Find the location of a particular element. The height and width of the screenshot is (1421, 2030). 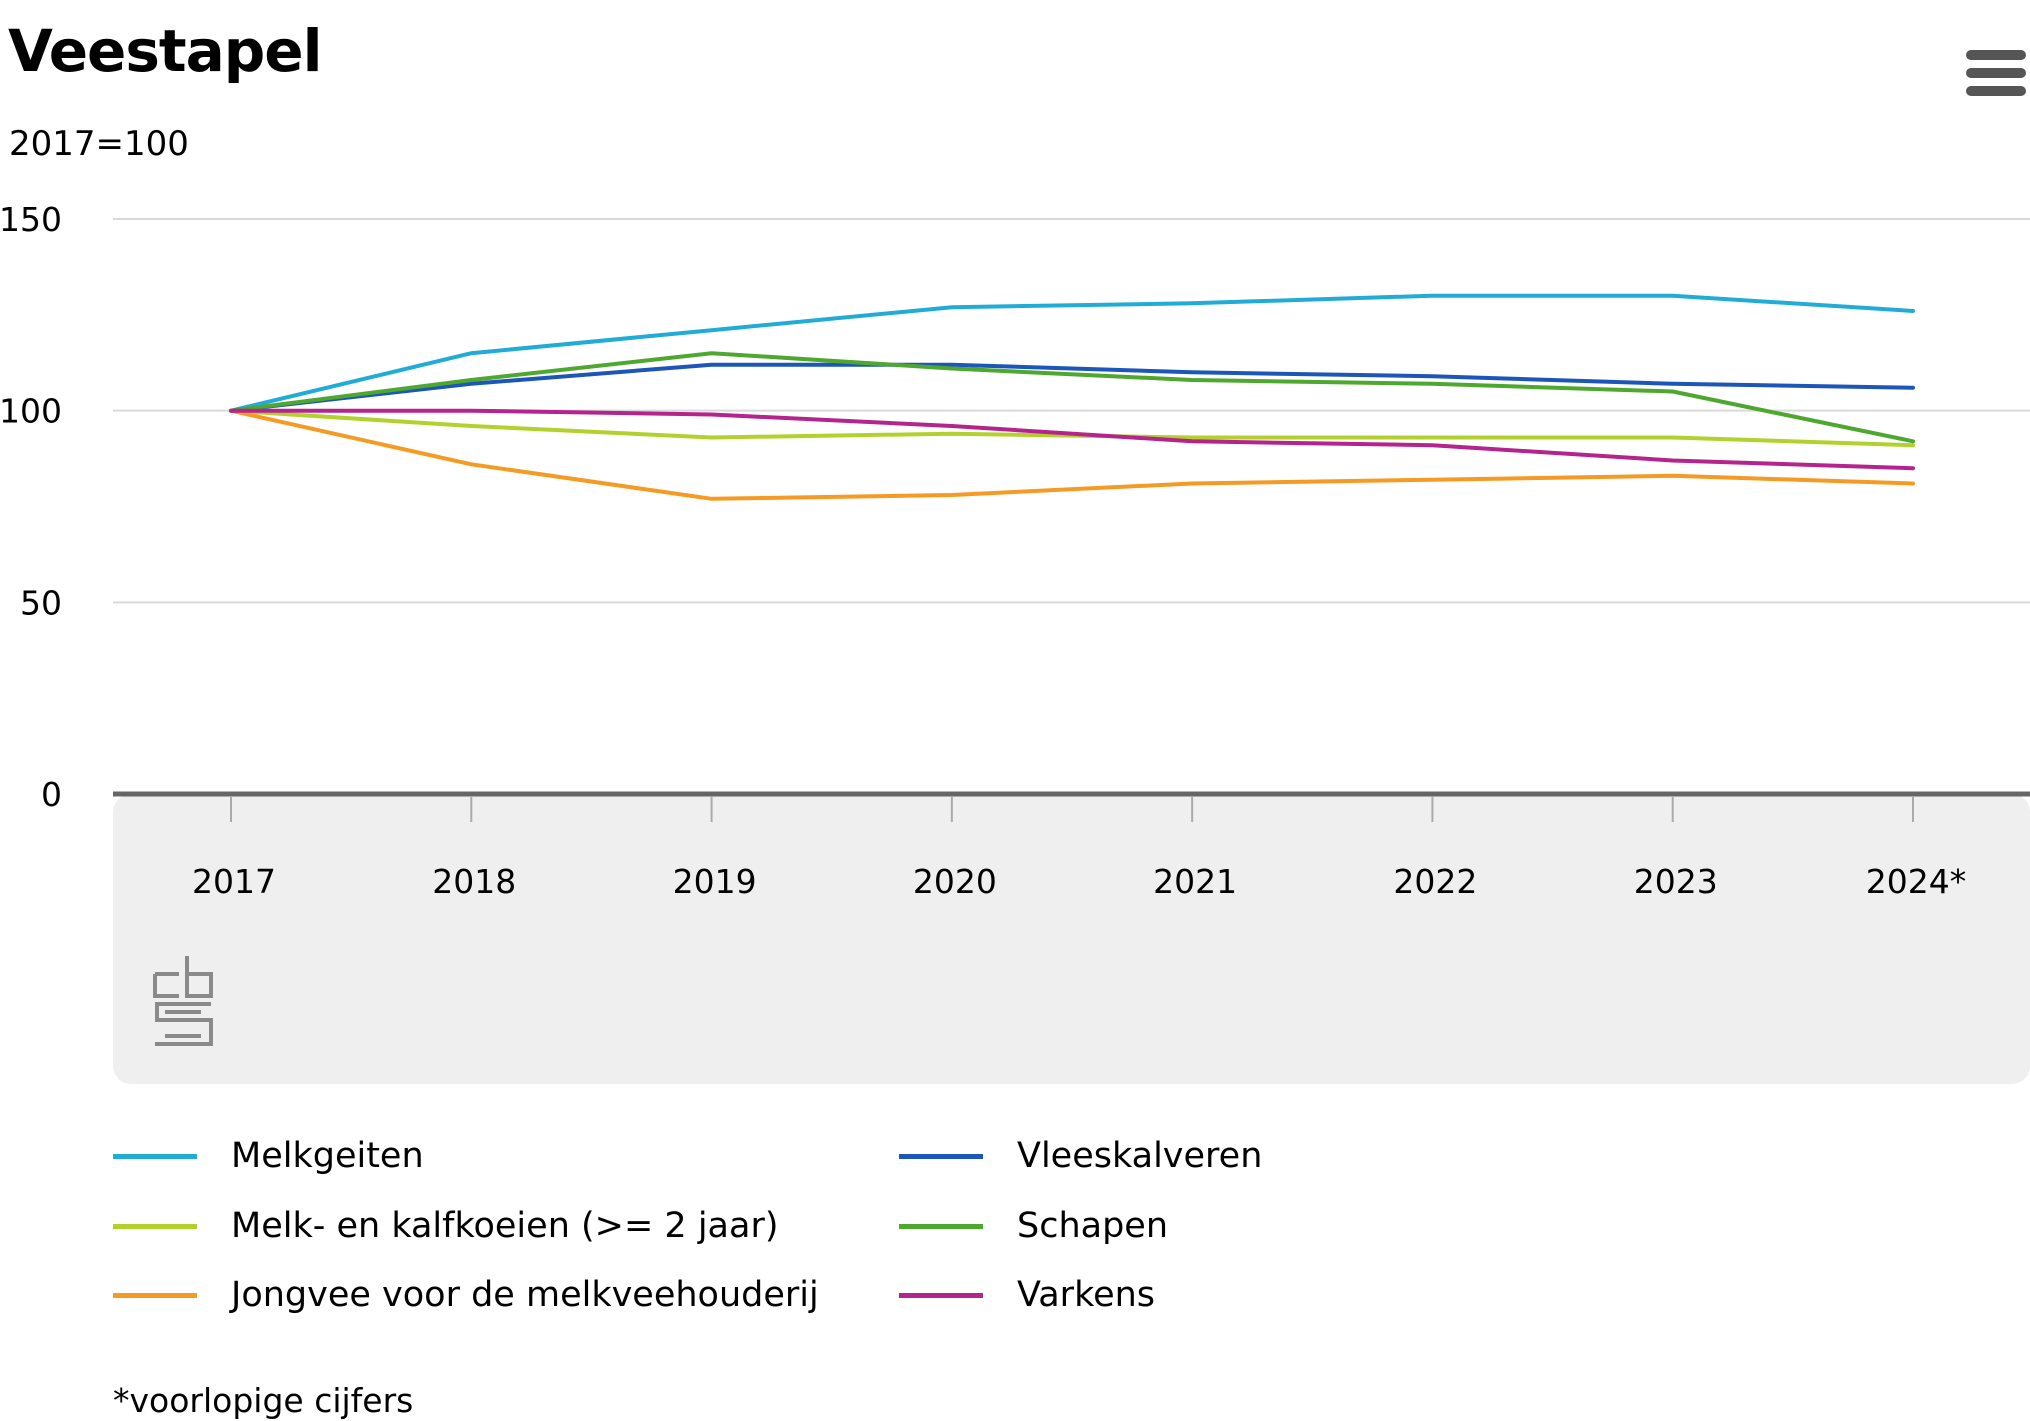

chart-subtitle: 2017=100 is located at coordinates (99, 144).